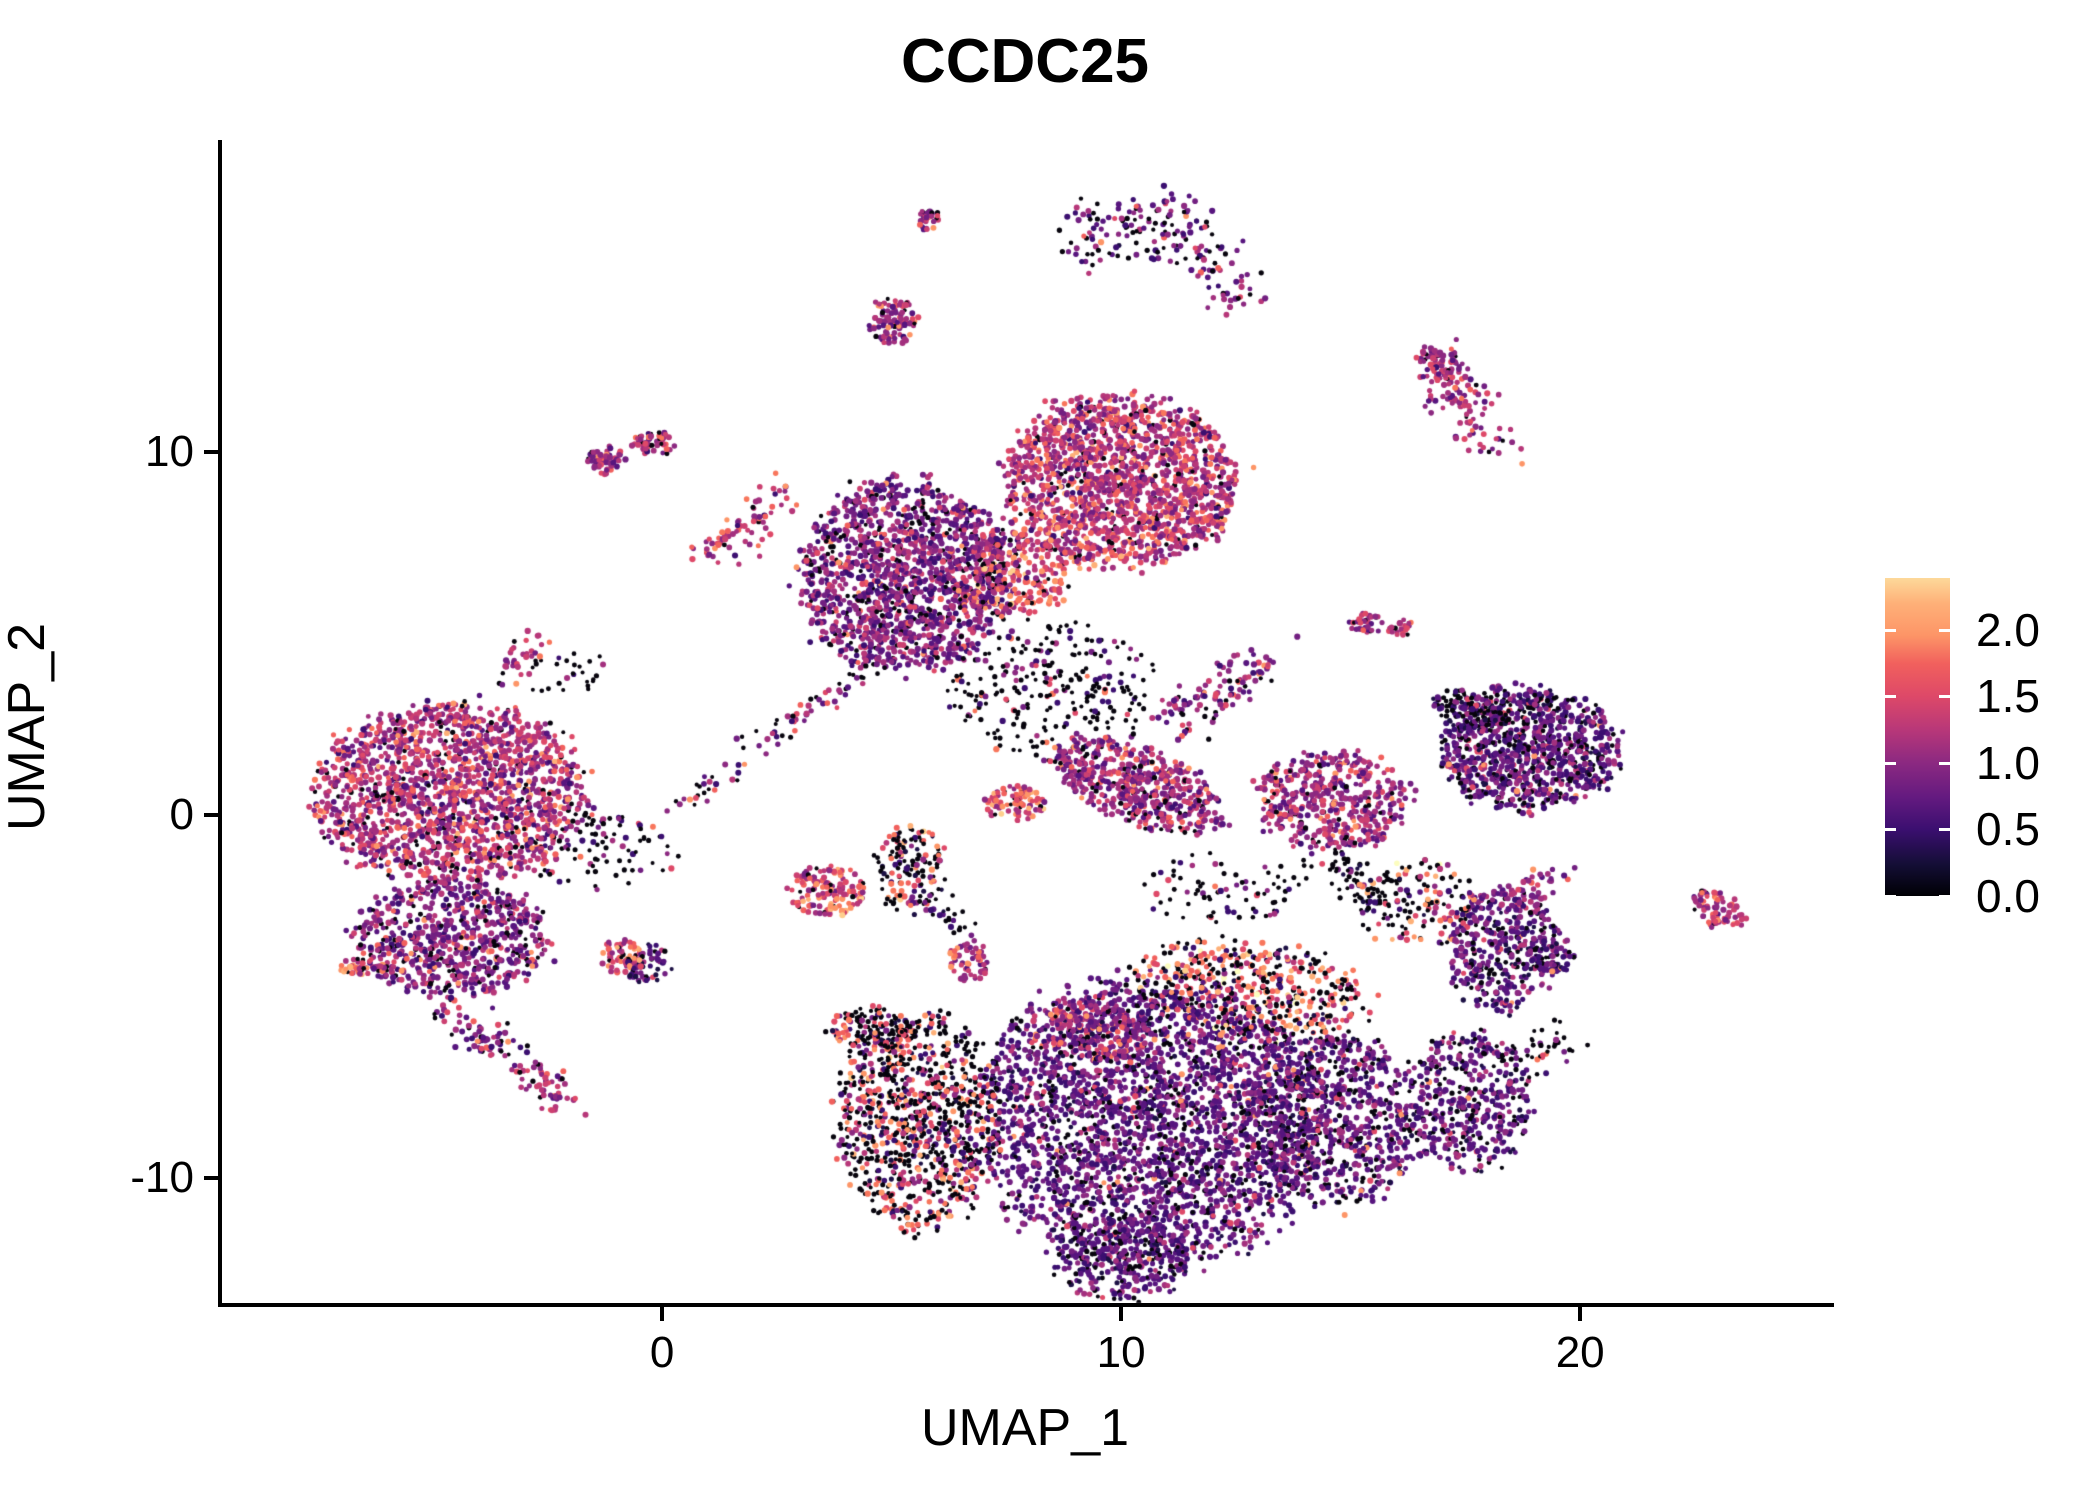 The height and width of the screenshot is (1500, 2100). I want to click on legend-tick-label: 0.0, so click(2008, 896).